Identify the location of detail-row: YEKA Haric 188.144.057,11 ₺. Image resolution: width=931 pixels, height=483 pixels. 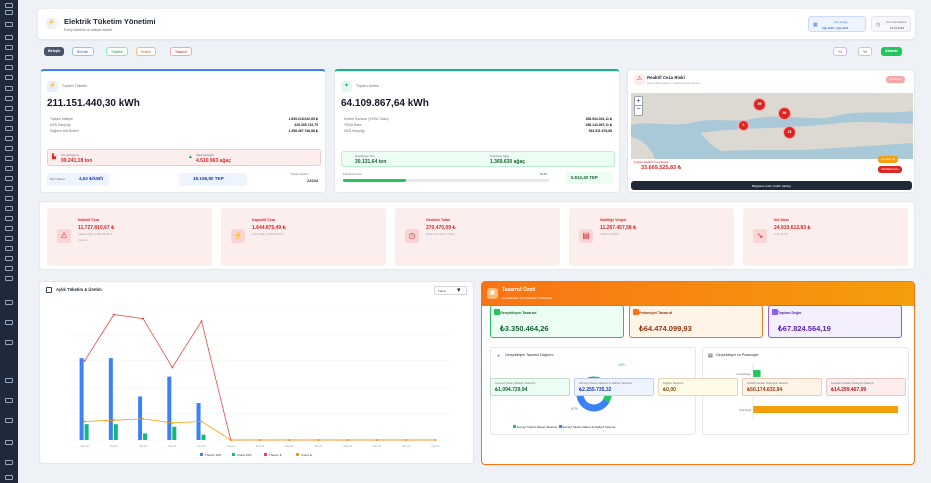
(478, 125).